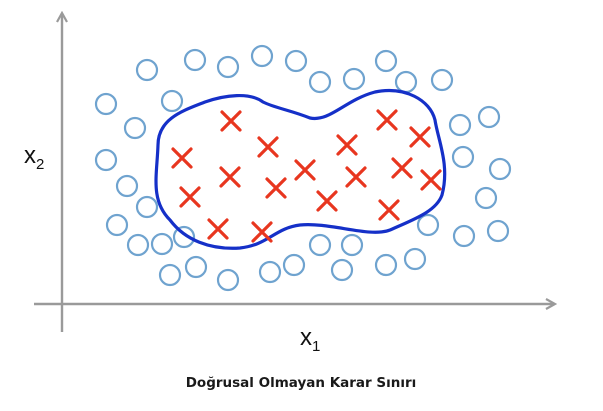 This screenshot has height=411, width=603. Describe the element at coordinates (301, 383) in the screenshot. I see `diagram-caption: Doğrusal Olmayan Karar Sınırı` at that location.